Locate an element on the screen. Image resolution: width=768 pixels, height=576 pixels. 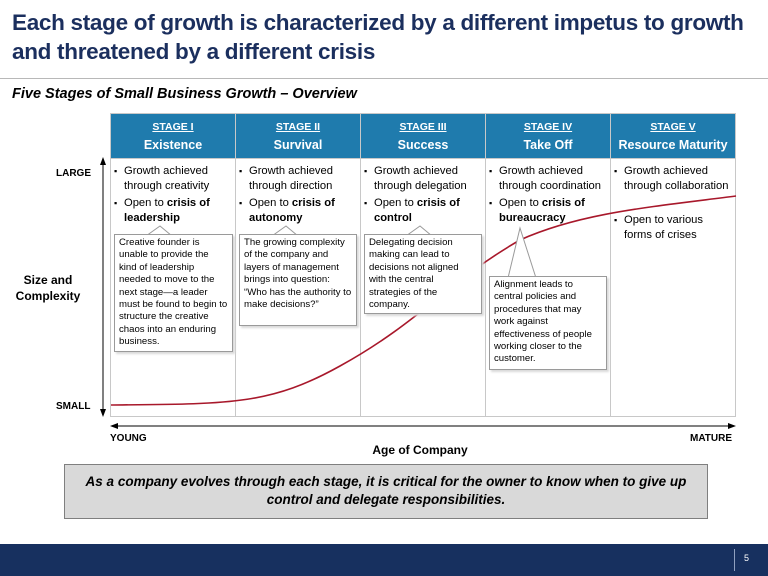
bullet-growth: ▪ Growth achieved through direction is located at coordinates (299, 178).